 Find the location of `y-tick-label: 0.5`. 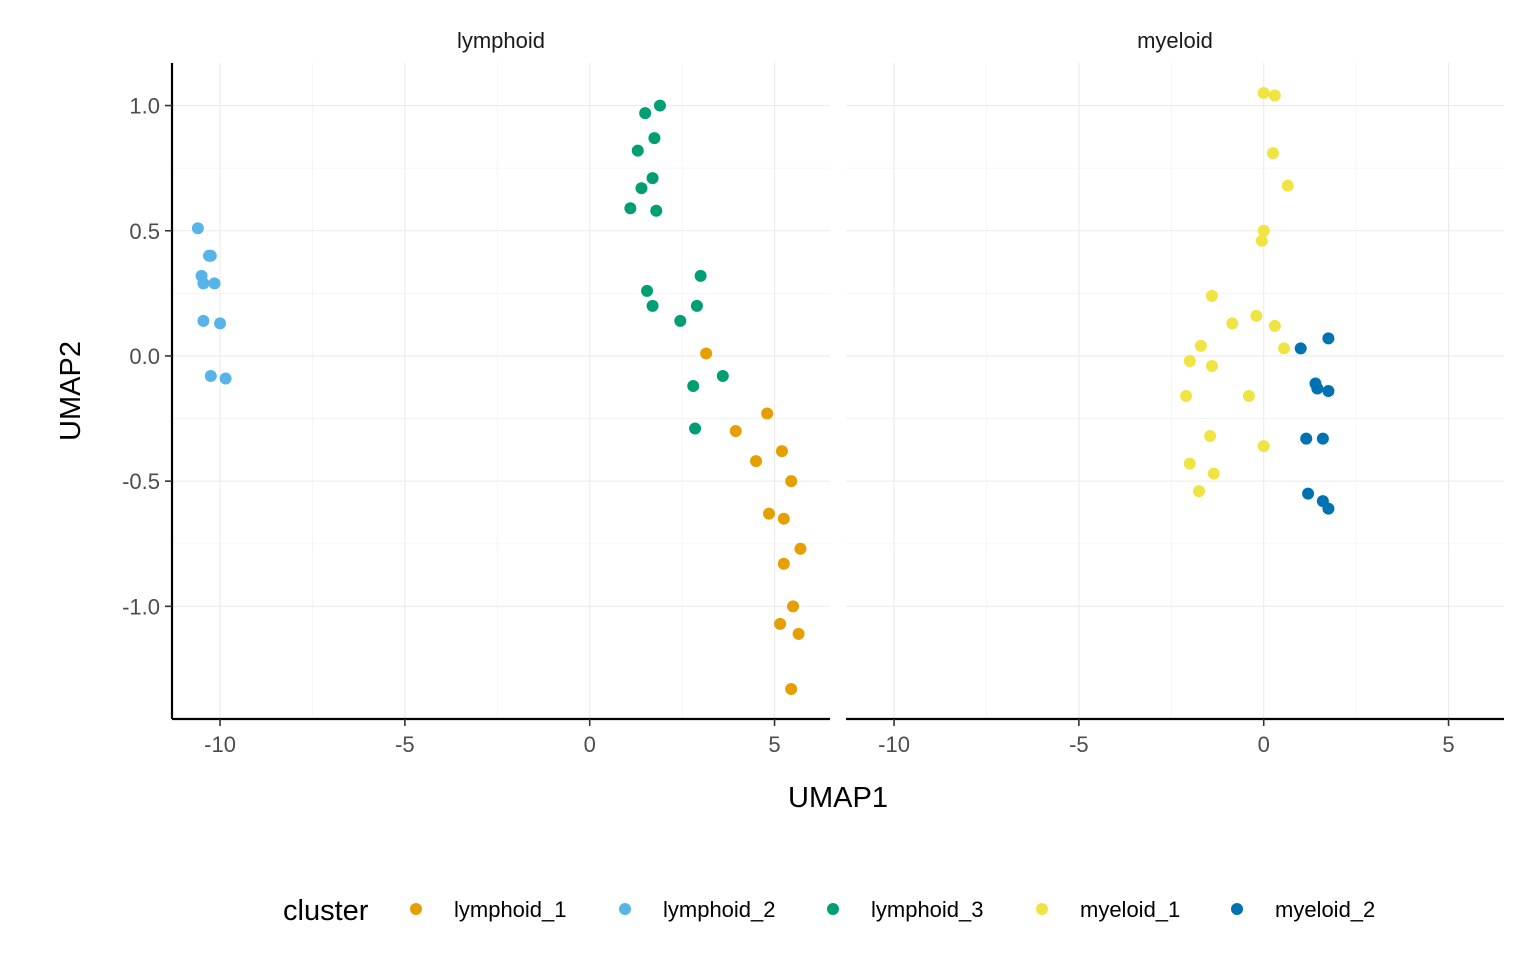

y-tick-label: 0.5 is located at coordinates (144, 231).